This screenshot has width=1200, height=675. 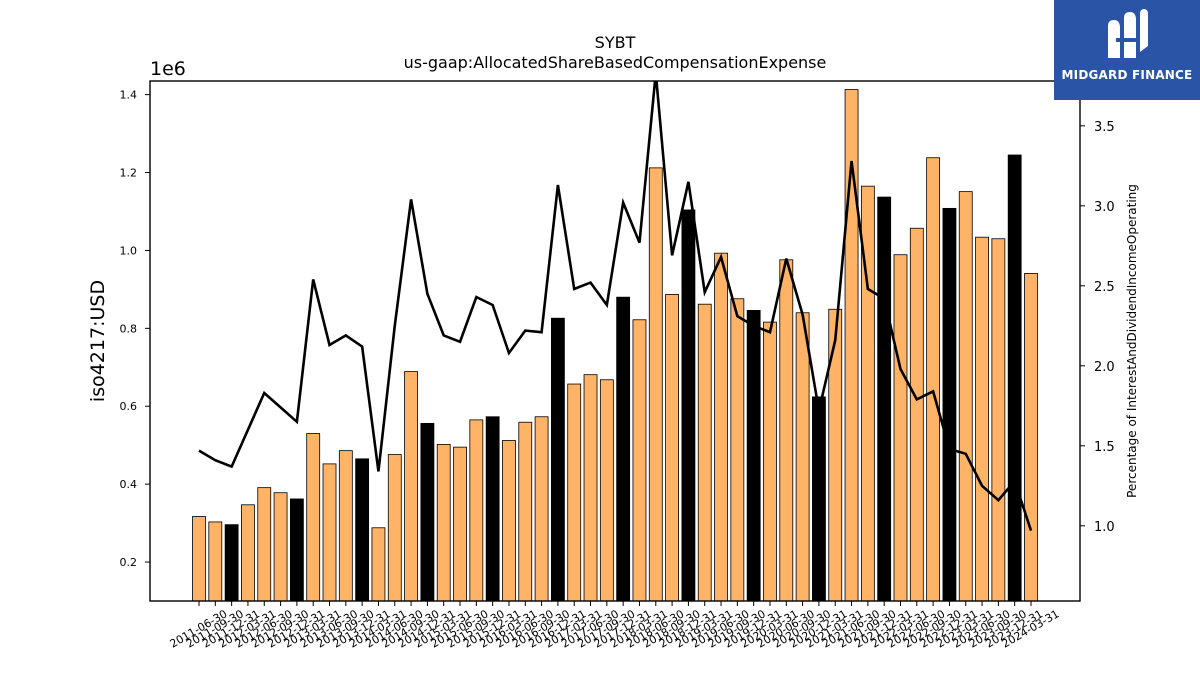 What do you see at coordinates (1104, 447) in the screenshot?
I see `y2tick-label: 1.5` at bounding box center [1104, 447].